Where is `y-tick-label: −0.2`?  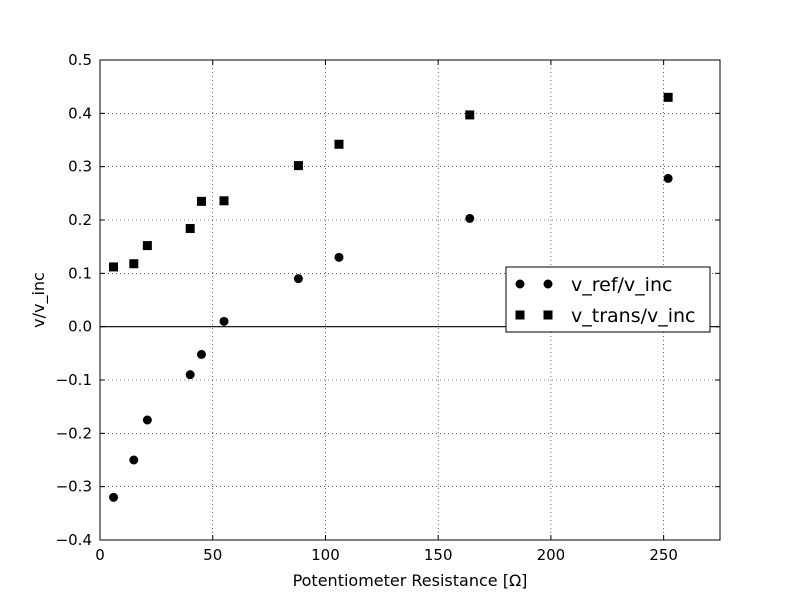
y-tick-label: −0.2 is located at coordinates (74, 433).